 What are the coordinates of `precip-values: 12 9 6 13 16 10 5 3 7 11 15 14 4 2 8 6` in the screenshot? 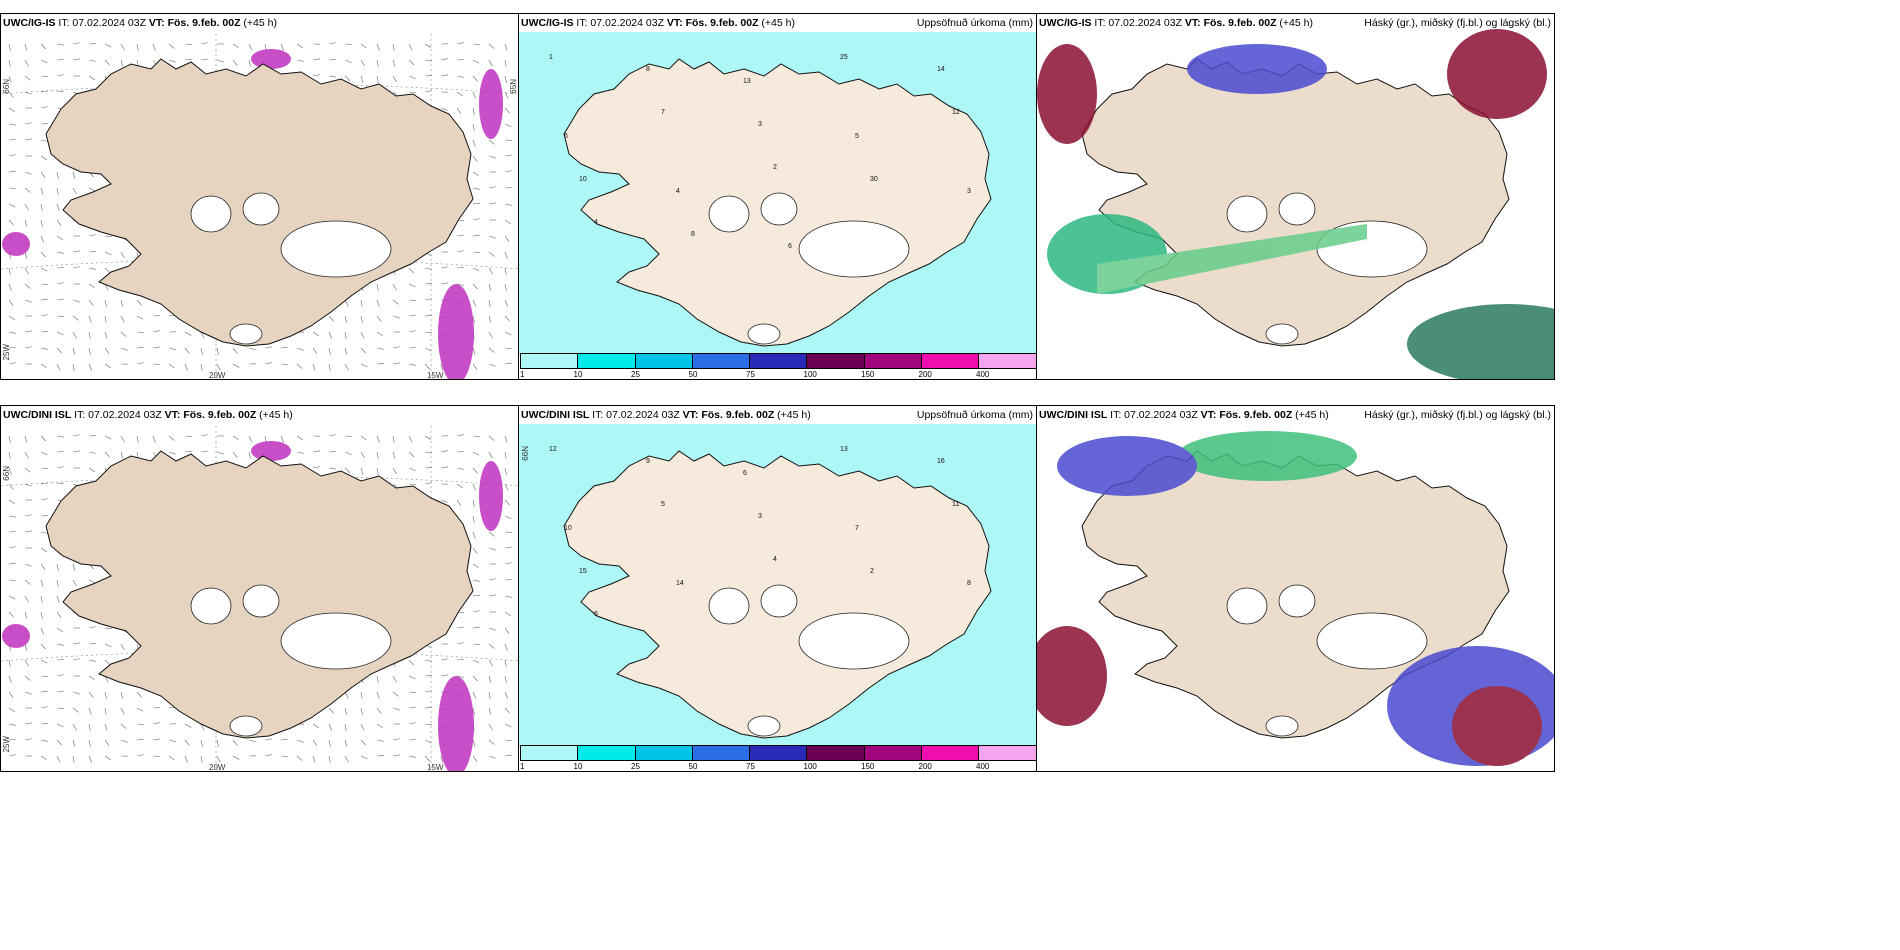 It's located at (760, 532).